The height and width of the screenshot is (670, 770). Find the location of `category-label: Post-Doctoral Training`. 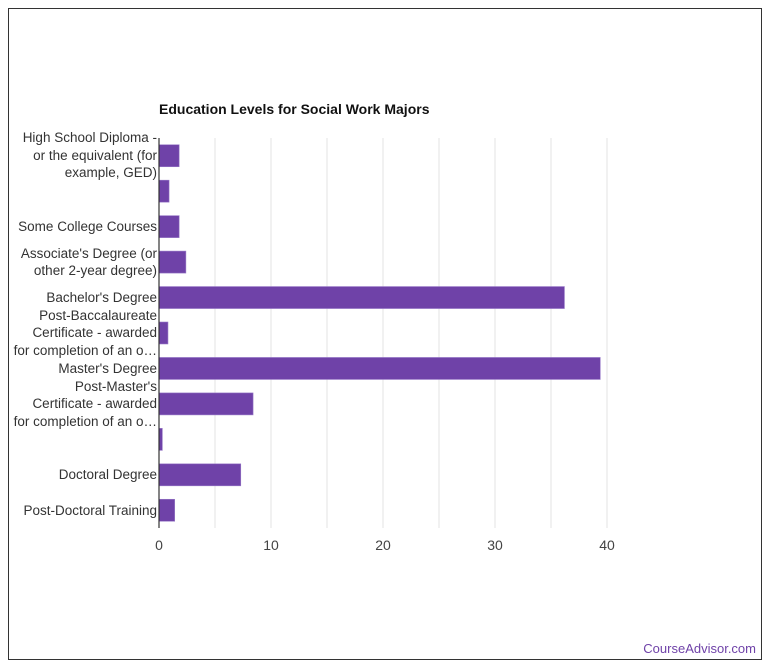

category-label: Post-Doctoral Training is located at coordinates (90, 510).